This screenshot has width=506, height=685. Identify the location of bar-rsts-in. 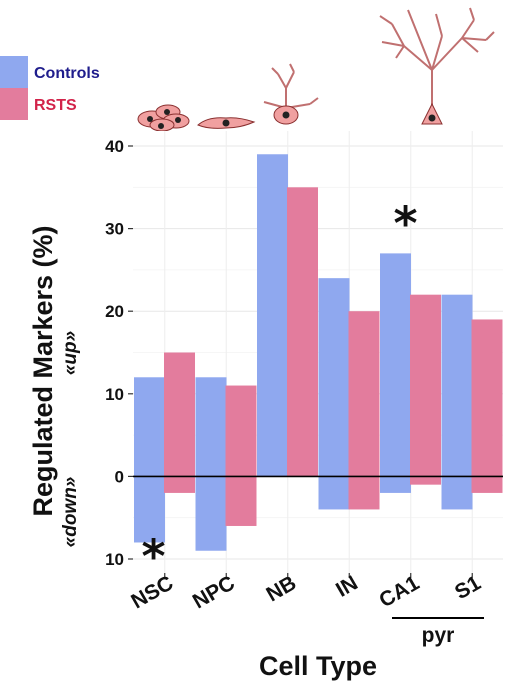
(364, 410).